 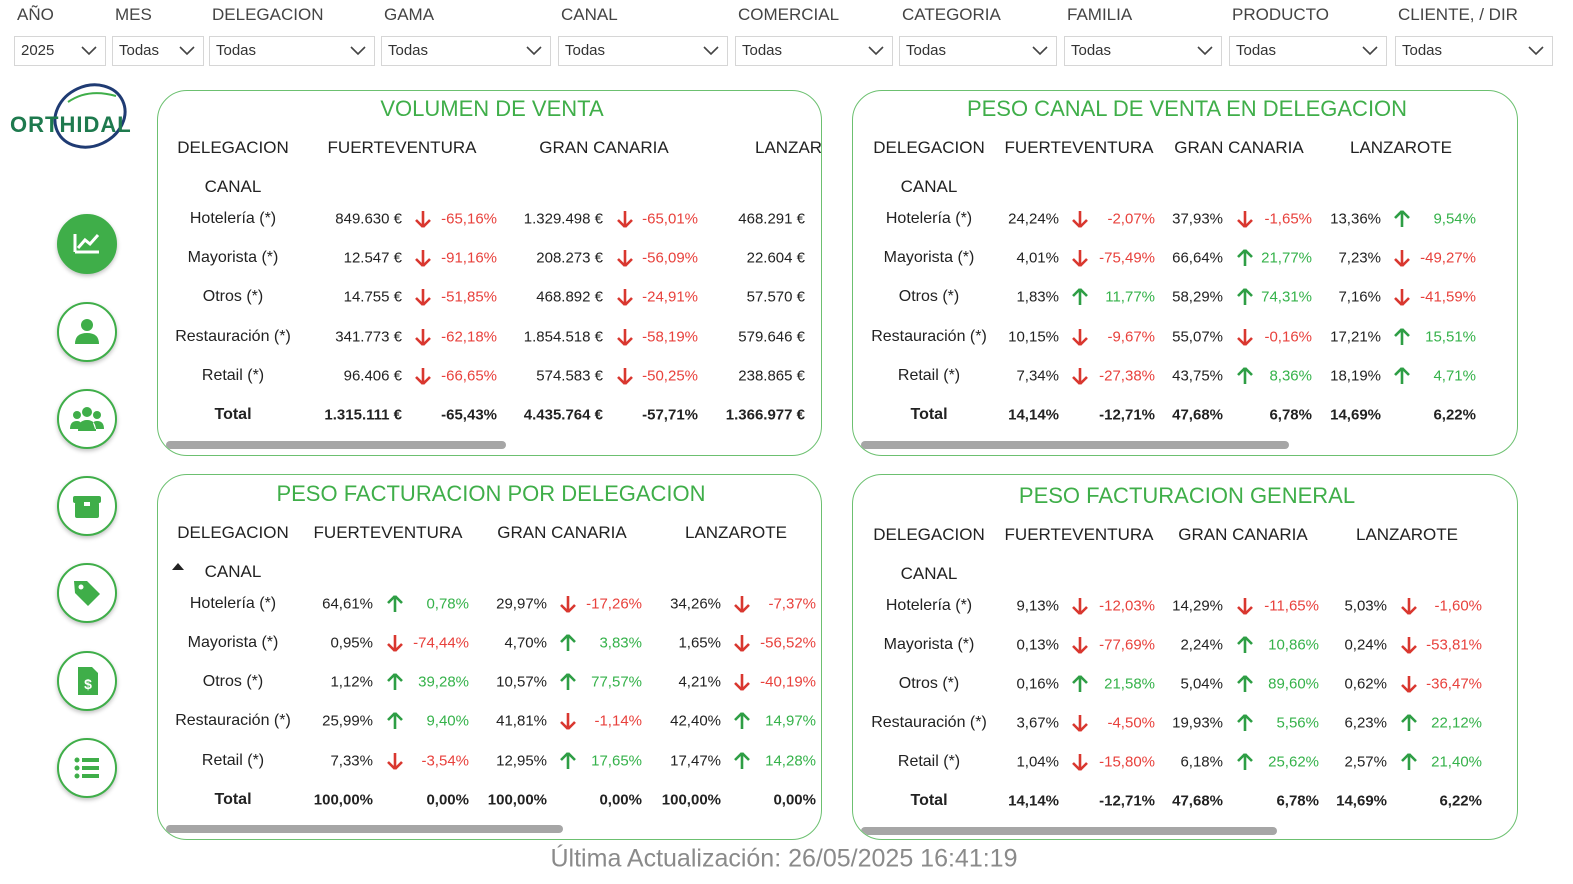 I want to click on cell-value: 1,83%, so click(x=1037, y=297).